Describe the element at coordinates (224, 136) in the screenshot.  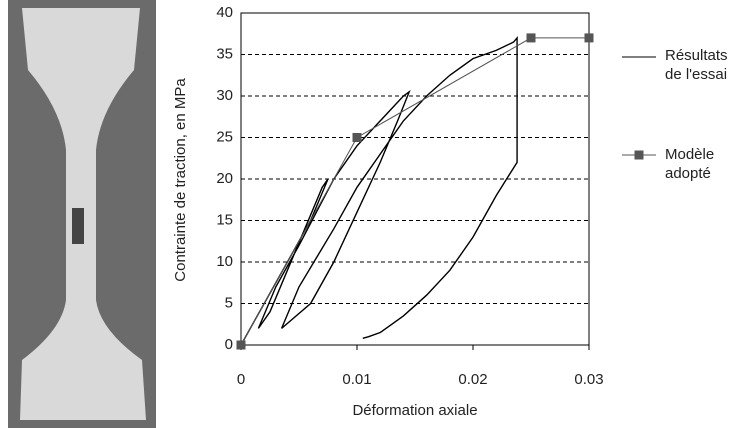
I see `y-tick-label: 25` at that location.